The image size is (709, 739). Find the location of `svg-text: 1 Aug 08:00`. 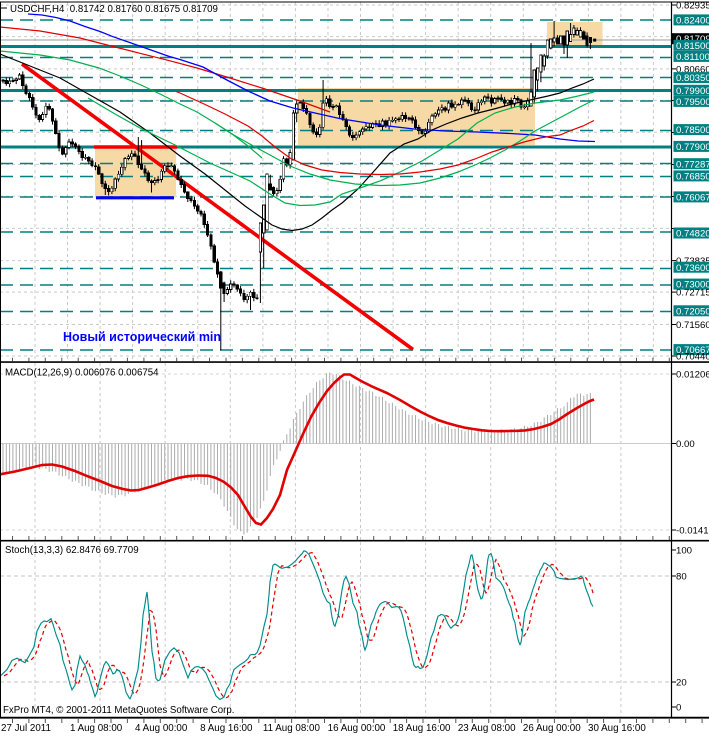

svg-text: 1 Aug 08:00 is located at coordinates (96, 728).